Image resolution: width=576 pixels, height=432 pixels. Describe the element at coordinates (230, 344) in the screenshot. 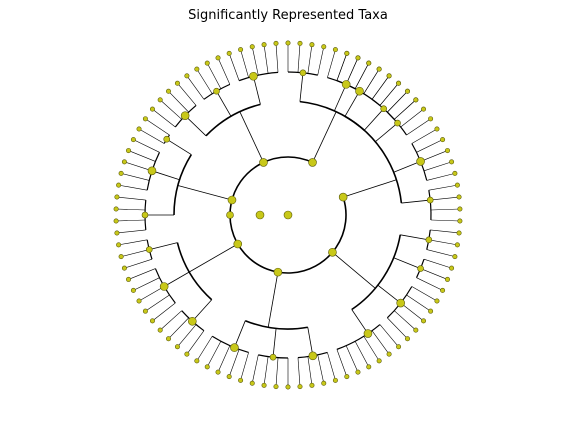

I see `branch-arc` at that location.